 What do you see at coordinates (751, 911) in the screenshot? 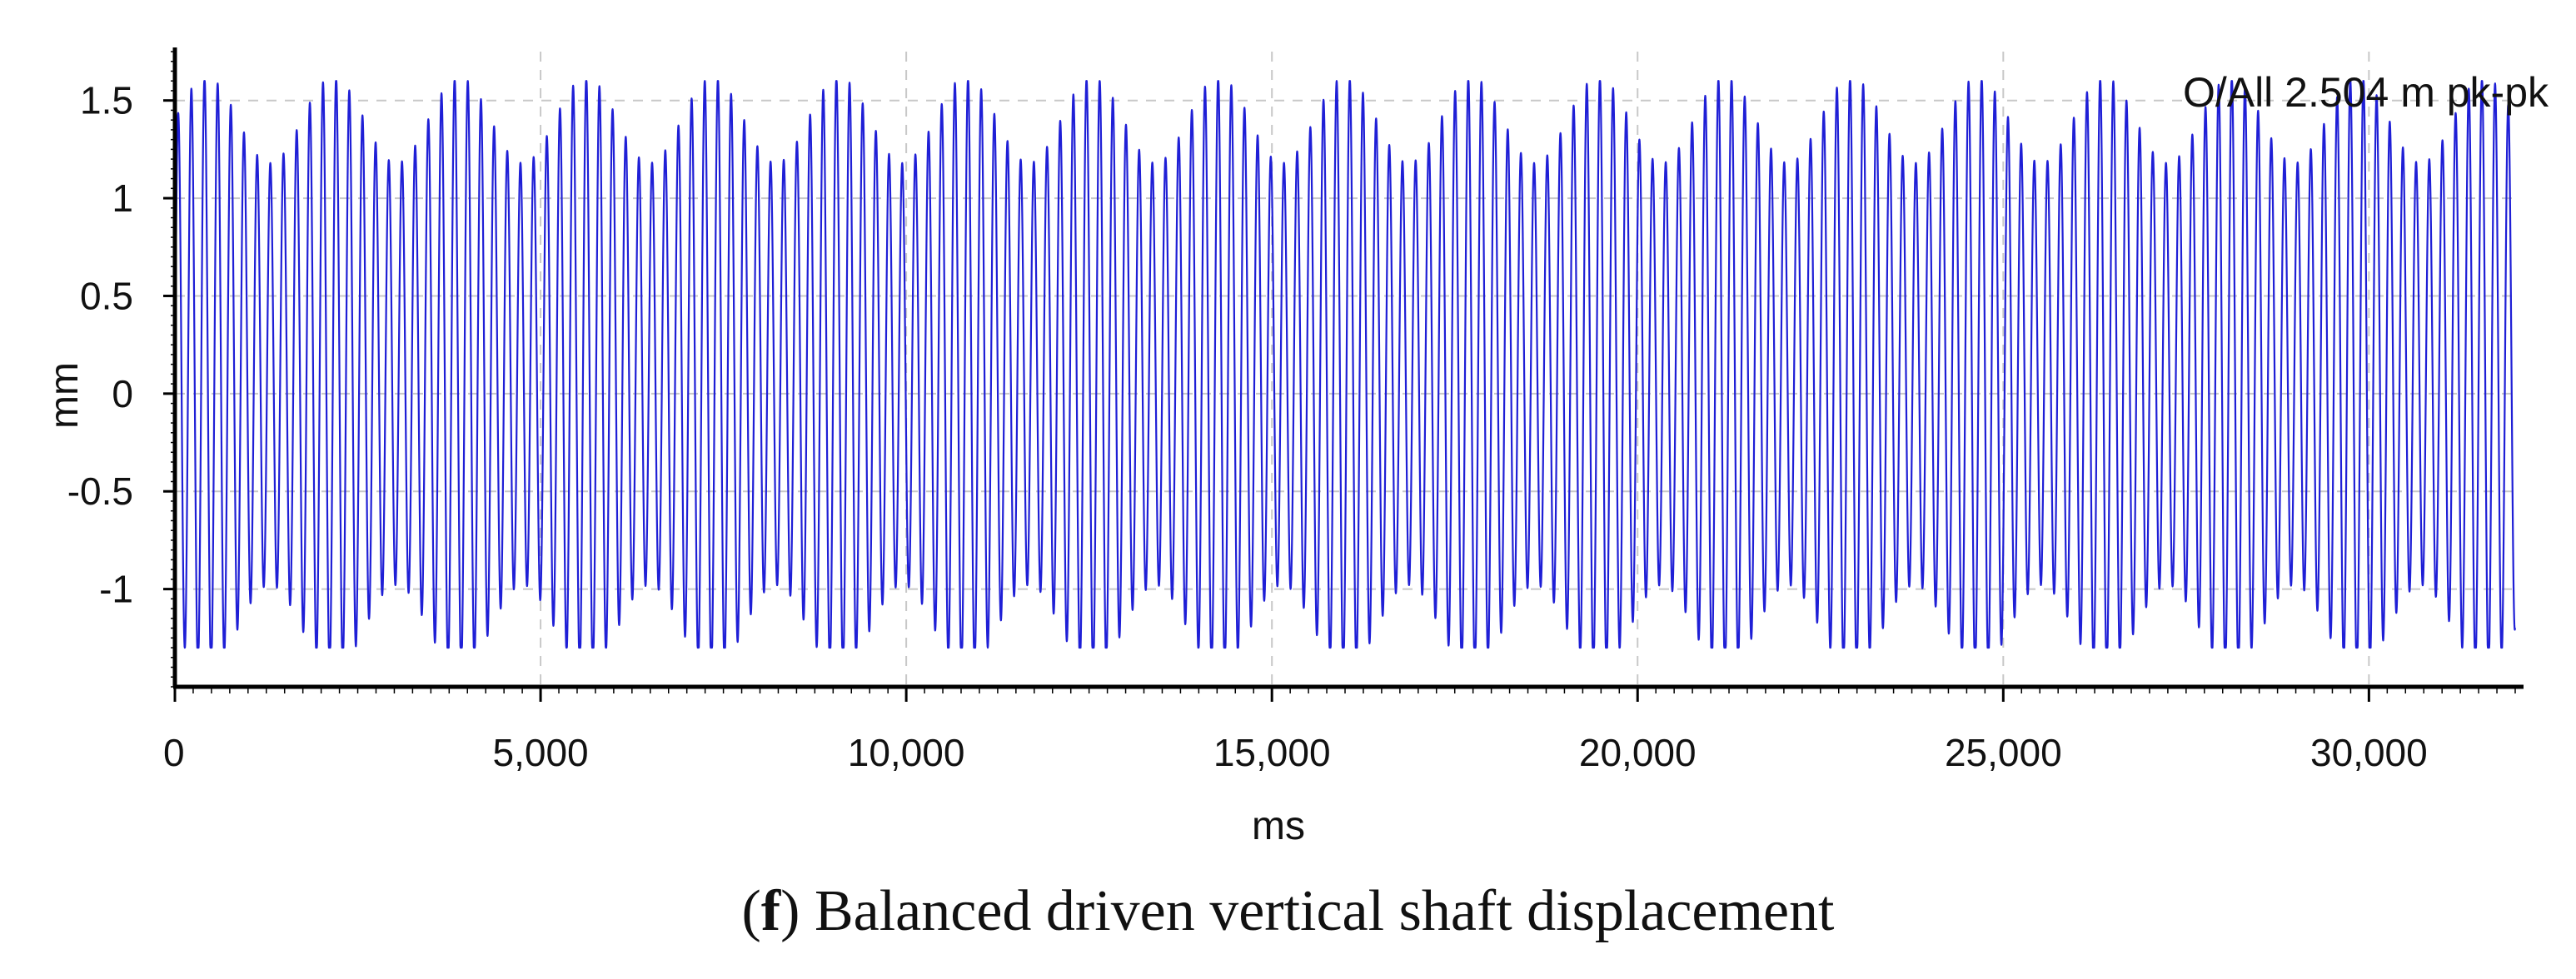
I see `caption-open-paren: (` at bounding box center [751, 911].